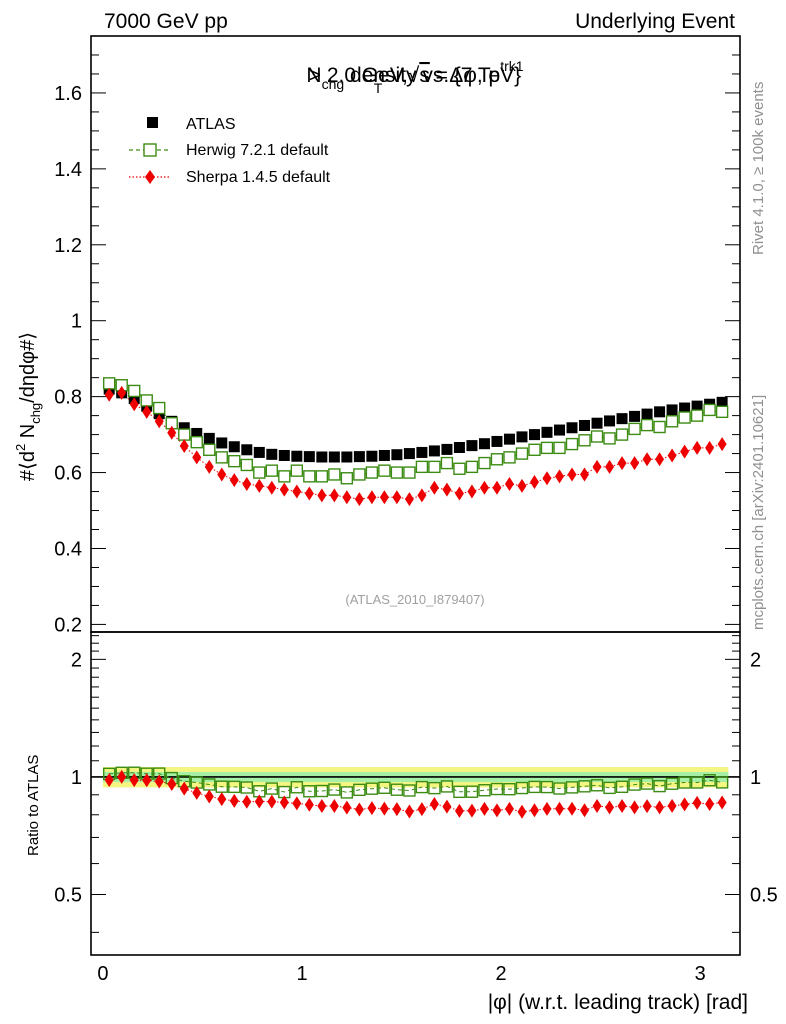 Image resolution: width=786 pixels, height=1024 pixels. Describe the element at coordinates (355, 75) in the screenshot. I see `title-rest: > 2.0 GeV,` at that location.